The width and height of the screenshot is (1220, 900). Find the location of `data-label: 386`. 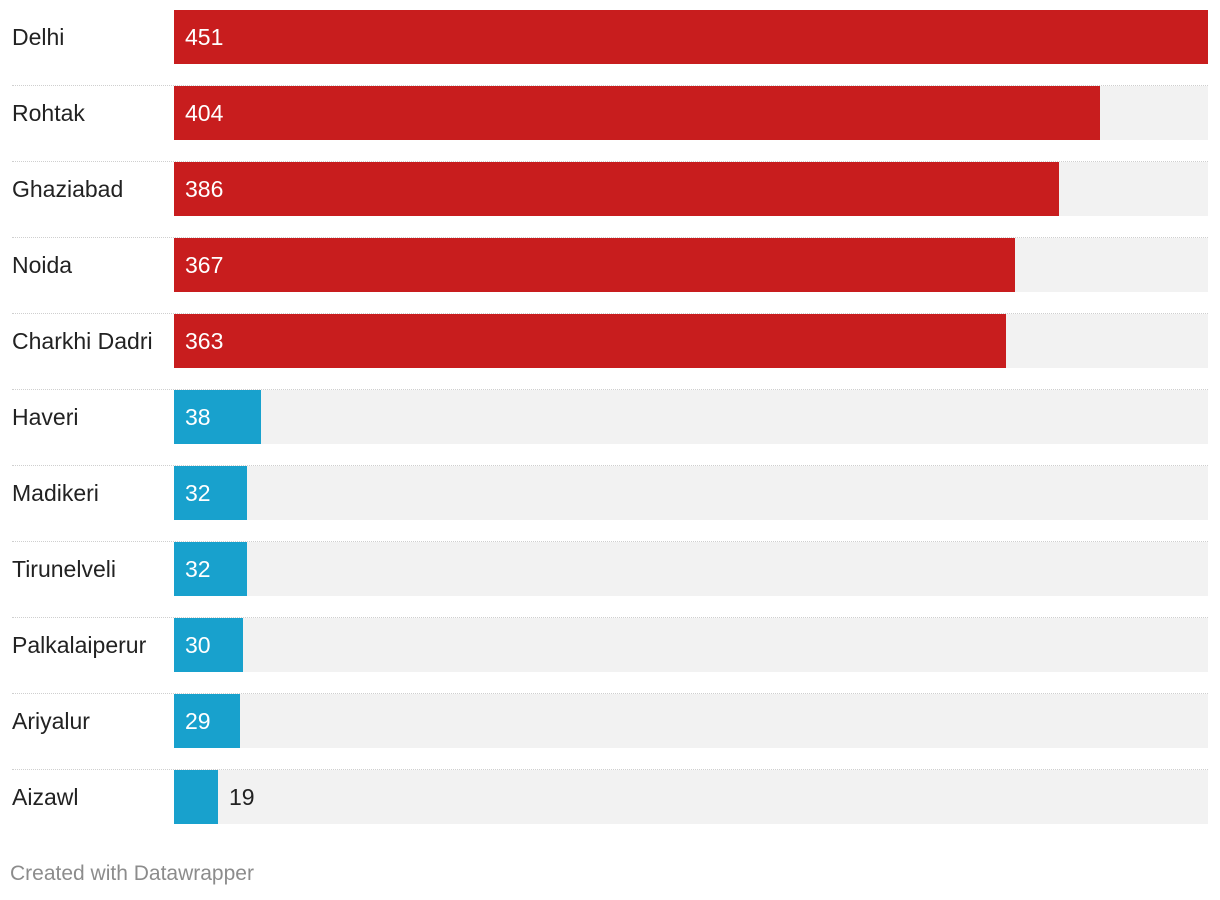

data-label: 386 is located at coordinates (204, 189).